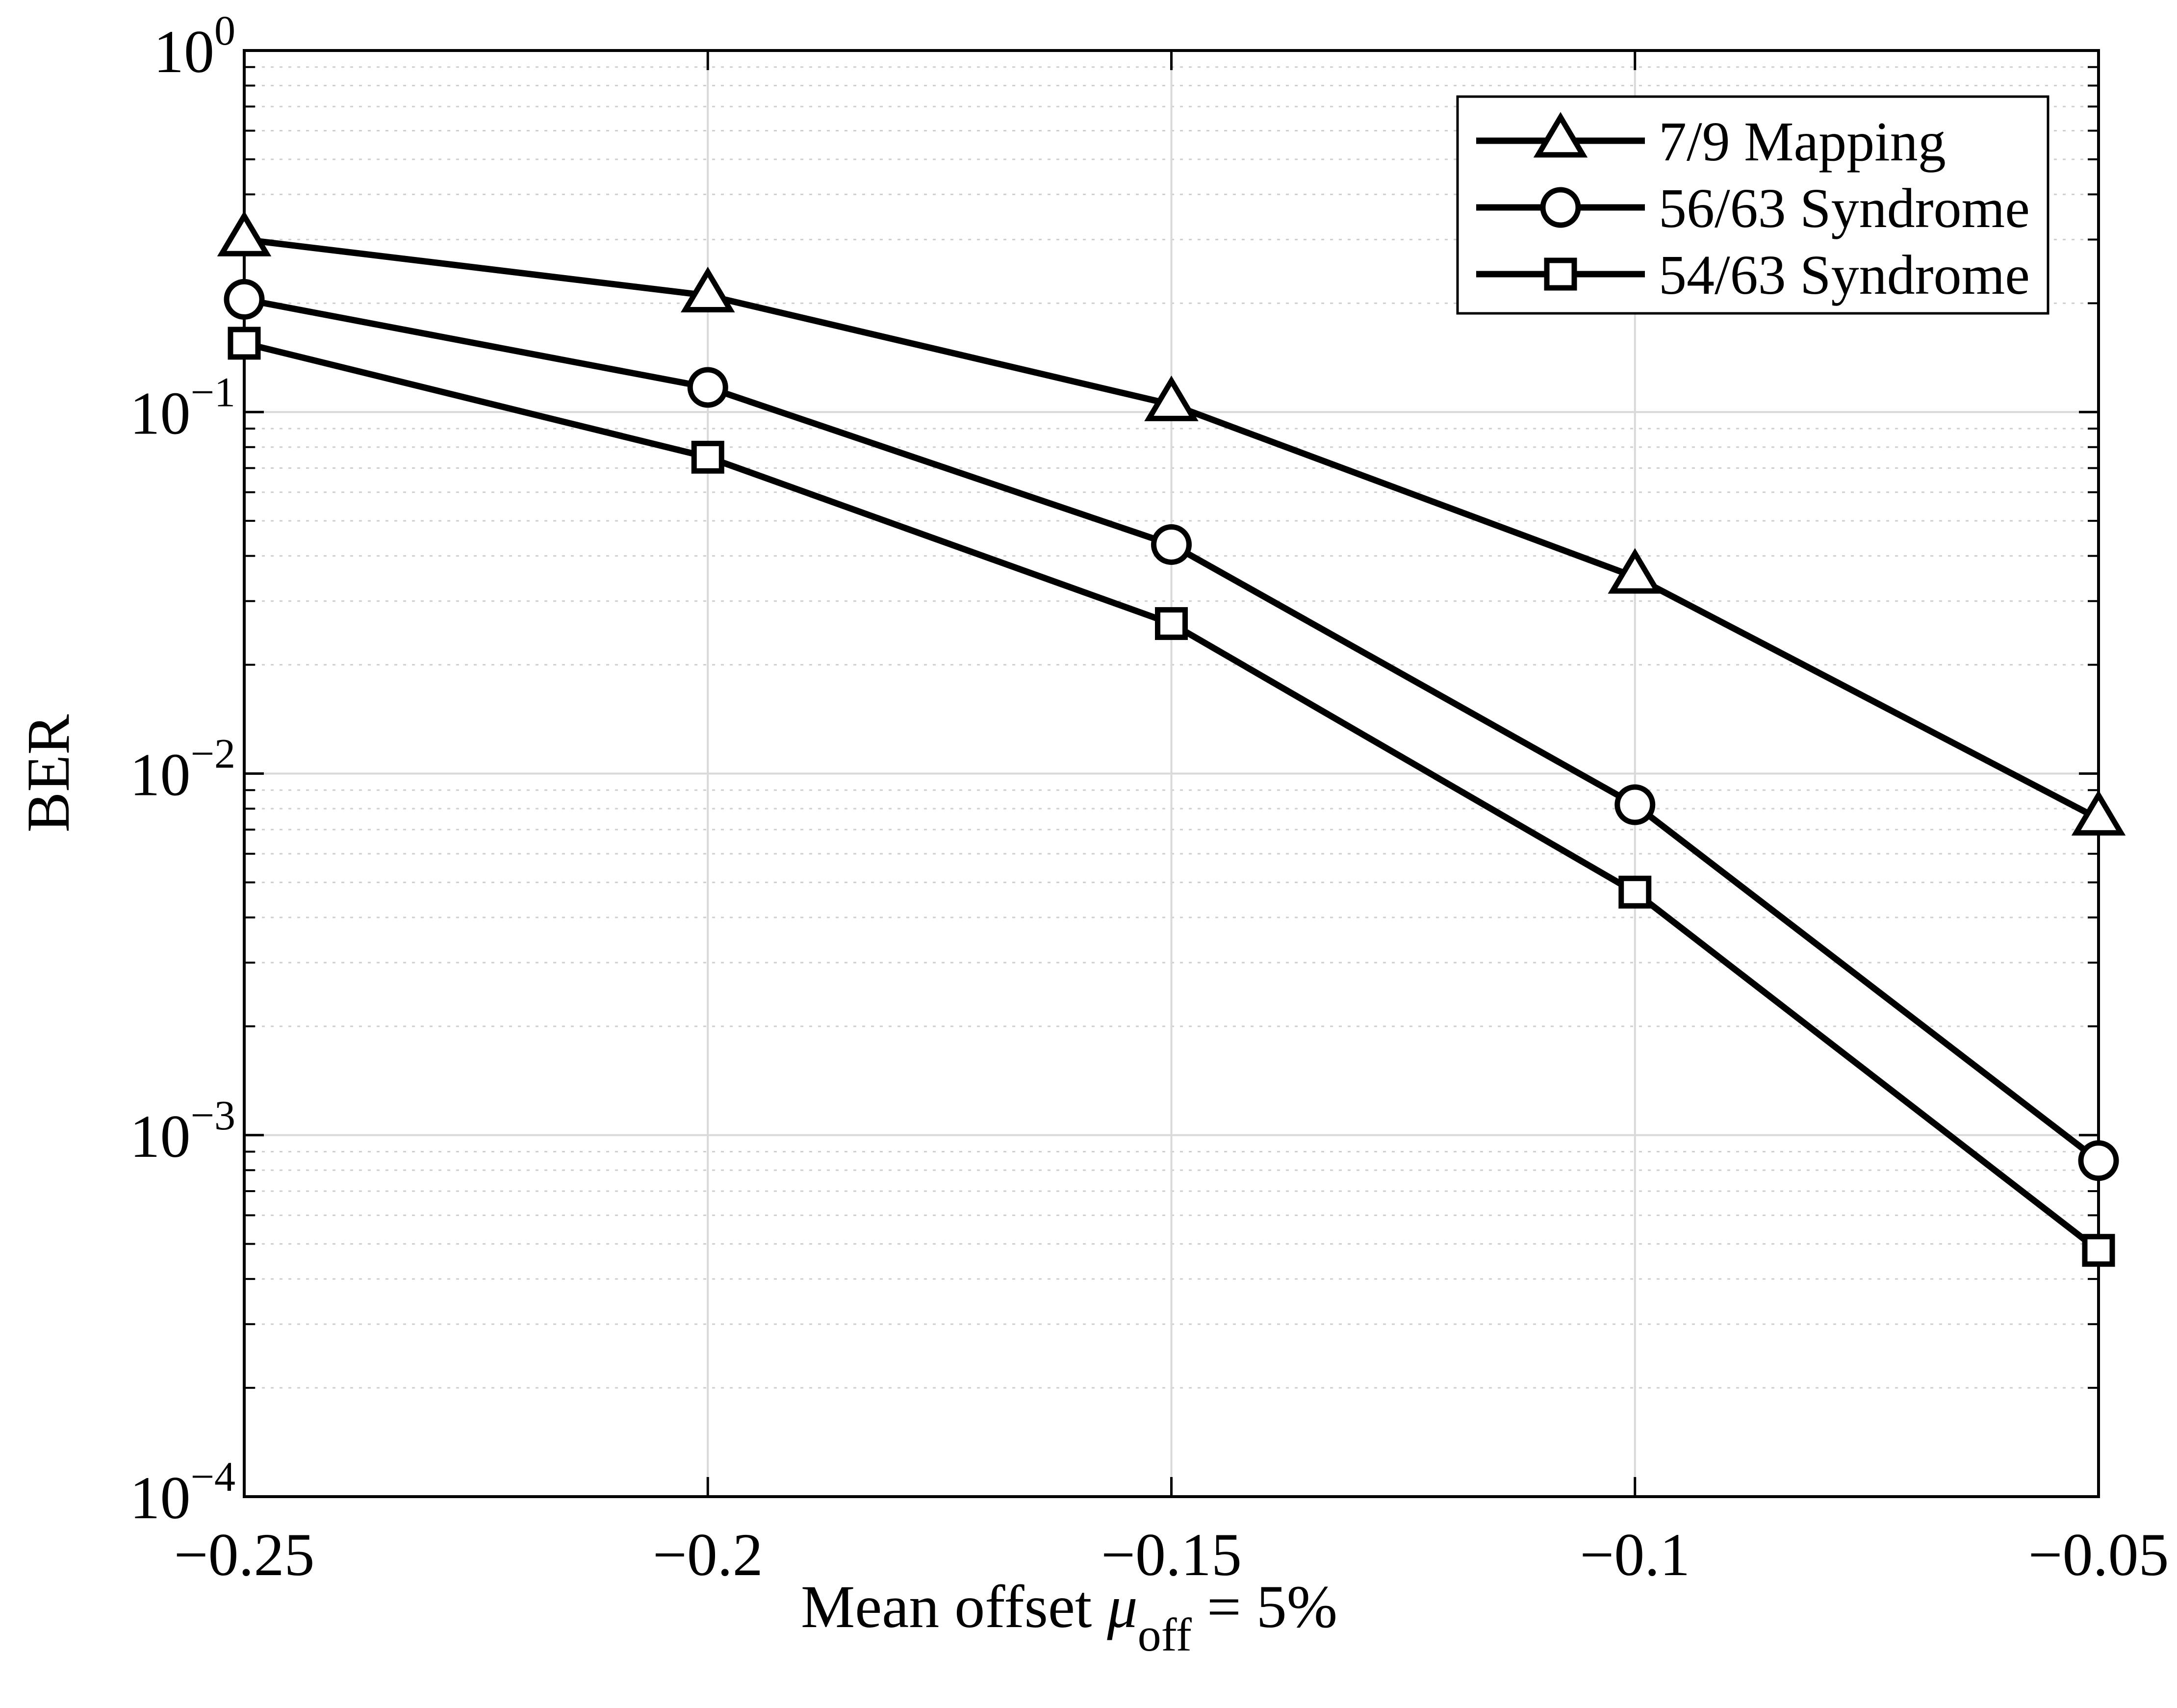 The height and width of the screenshot is (1708, 2177). I want to click on y-tick-label: 10⁻³, so click(182, 1131).